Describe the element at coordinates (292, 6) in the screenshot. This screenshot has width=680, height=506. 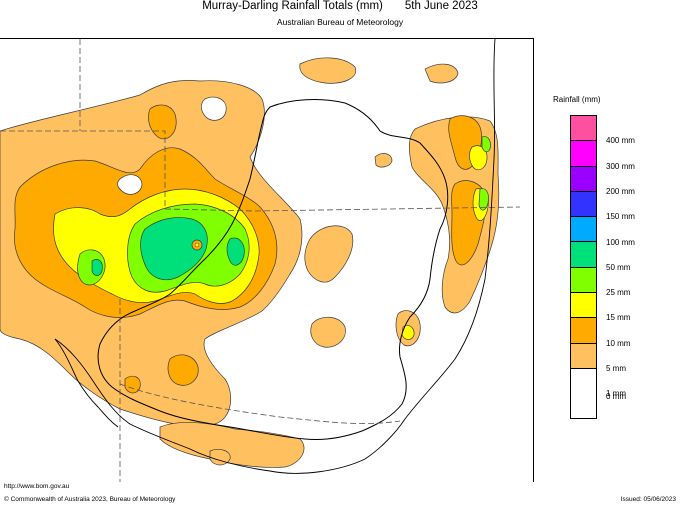
I see `title-text: Murray-Darling Rainfall Totals (mm)` at that location.